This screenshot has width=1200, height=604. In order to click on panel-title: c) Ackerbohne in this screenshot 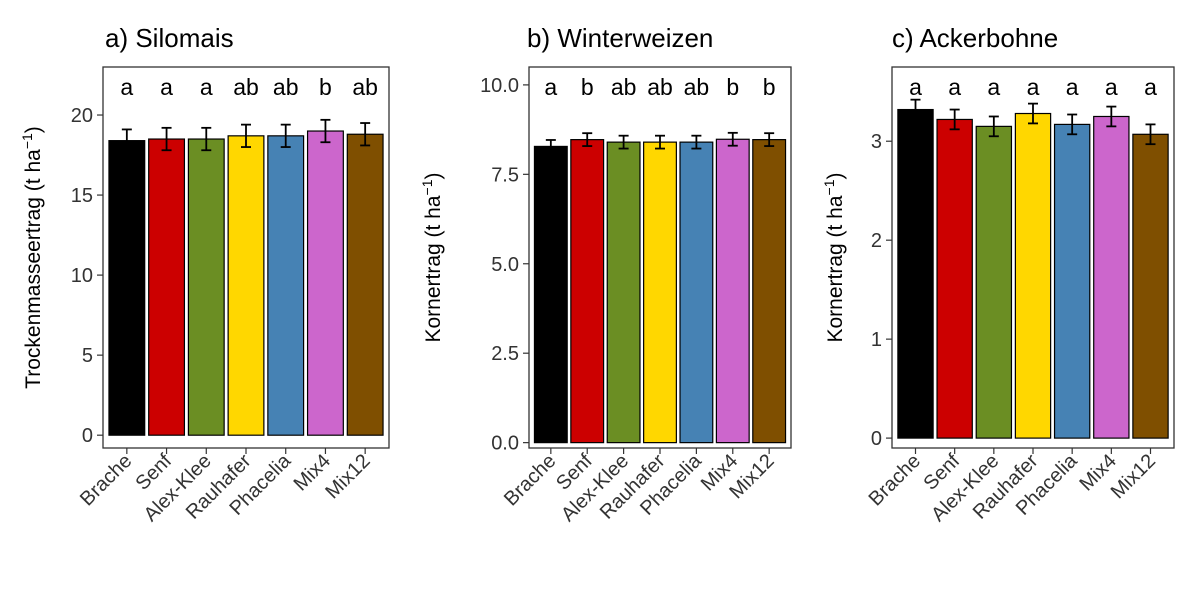, I will do `click(975, 38)`.